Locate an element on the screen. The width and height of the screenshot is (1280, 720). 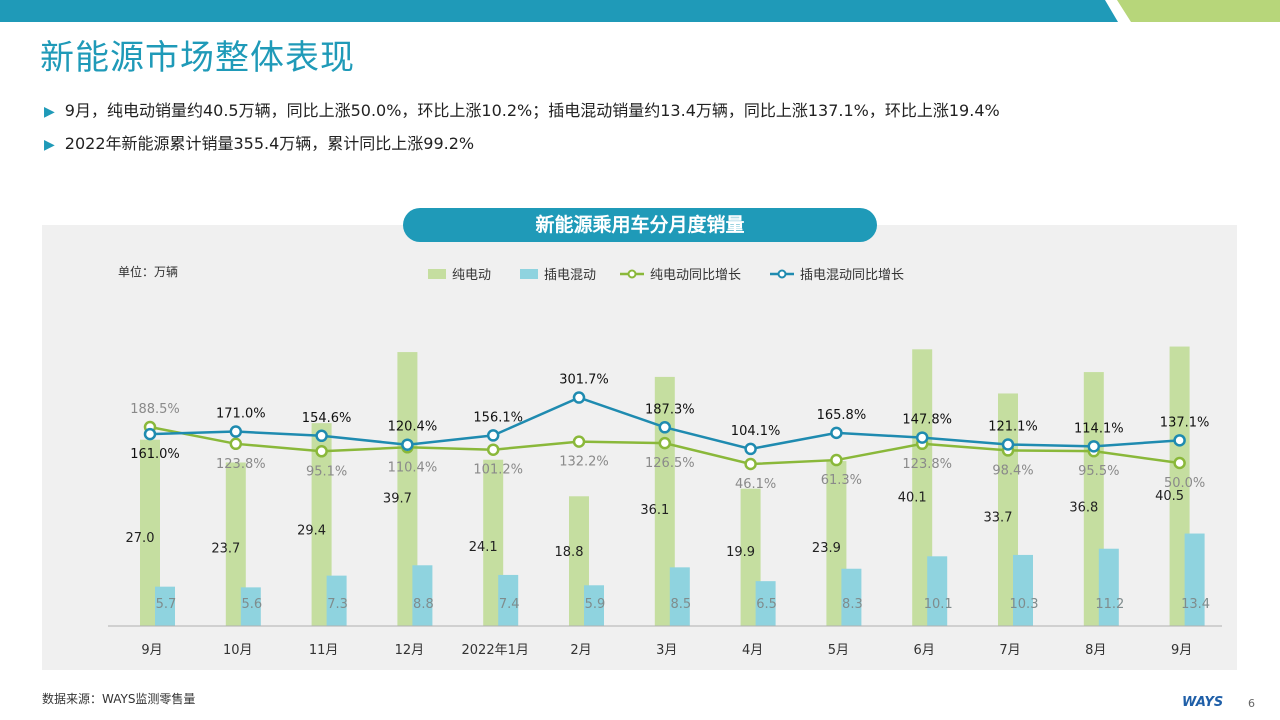
ways-logo: WAYS is located at coordinates (1203, 702).